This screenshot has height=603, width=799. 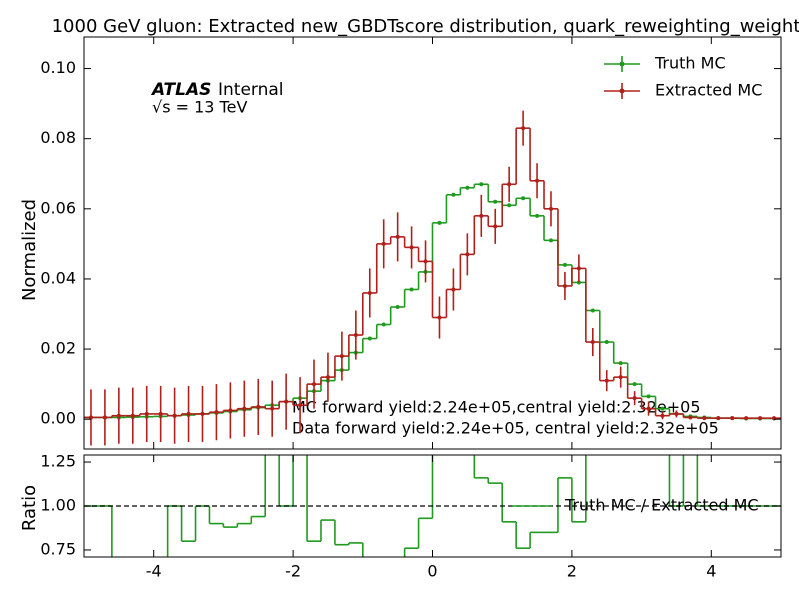 What do you see at coordinates (199, 107) in the screenshot?
I see `energy-label: √s = 13 TeV` at bounding box center [199, 107].